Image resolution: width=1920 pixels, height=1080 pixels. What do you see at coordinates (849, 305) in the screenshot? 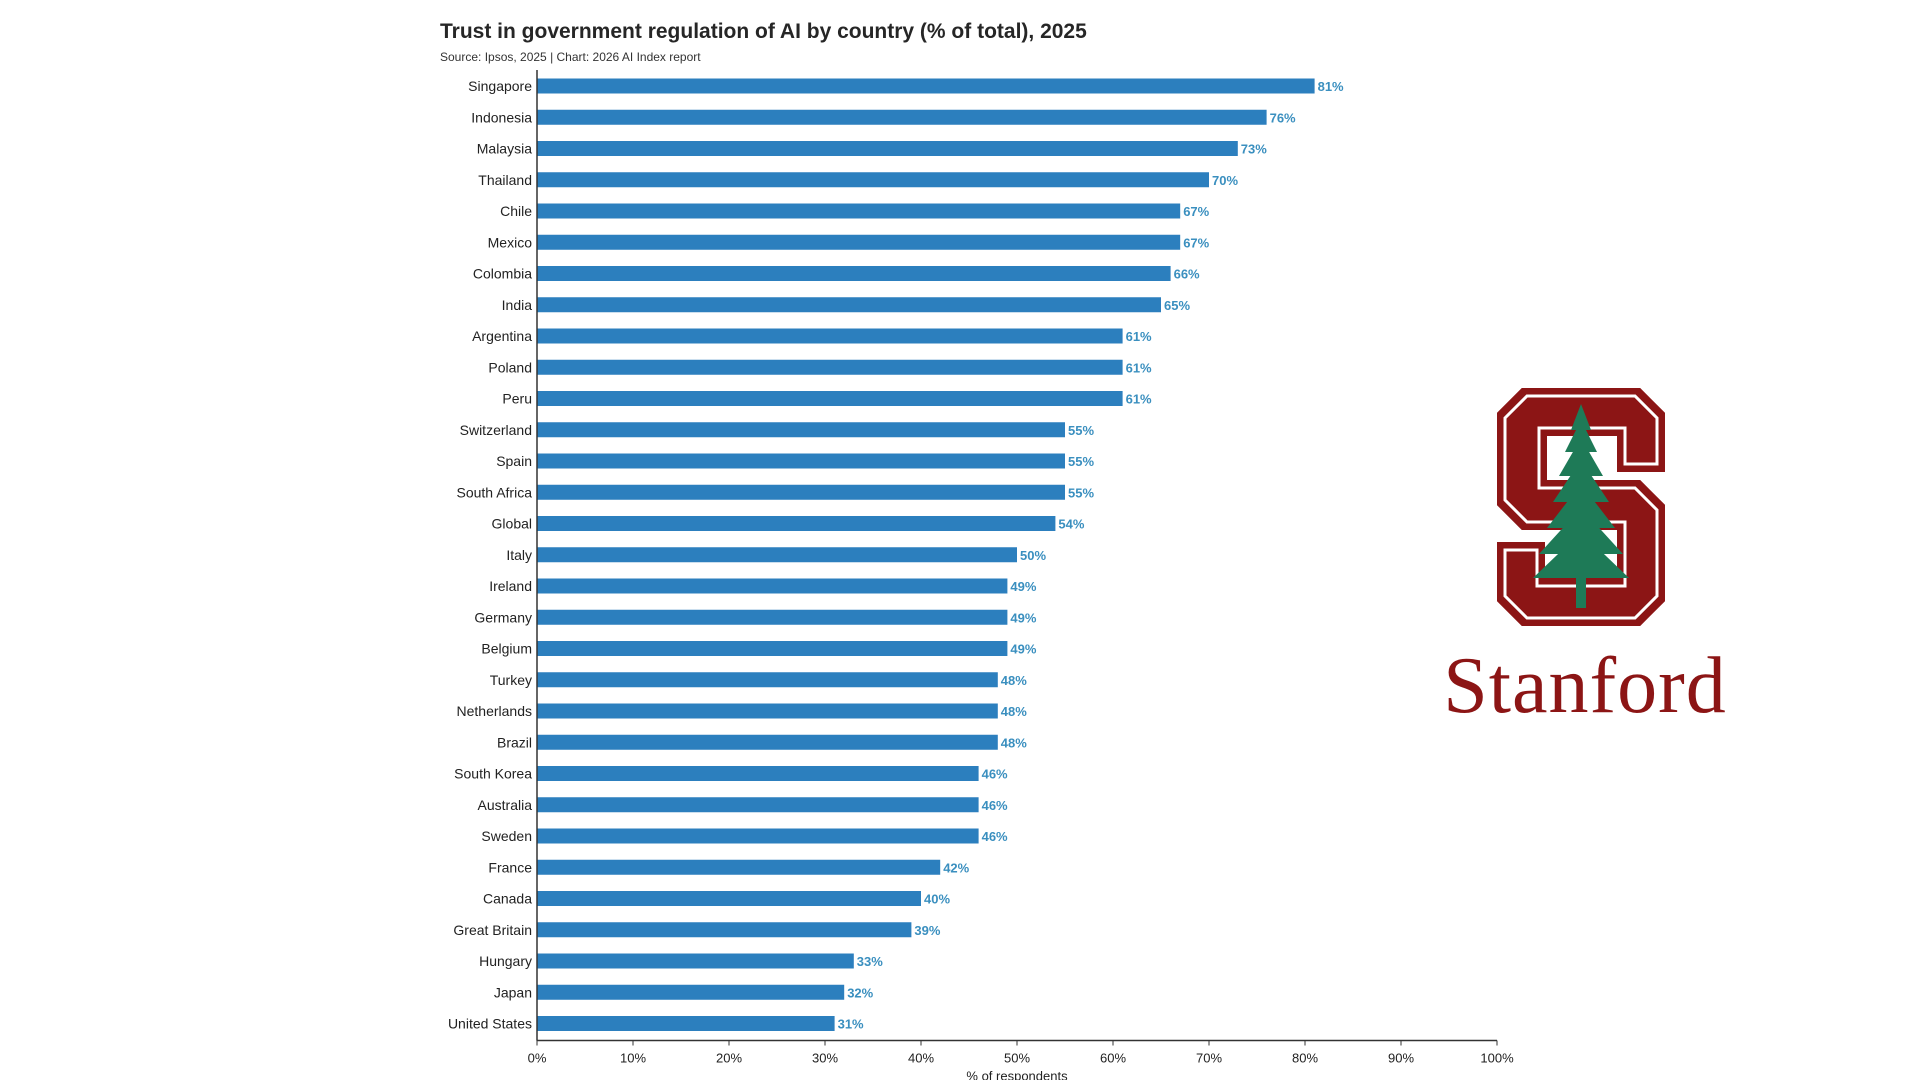
I see `bar-india` at bounding box center [849, 305].